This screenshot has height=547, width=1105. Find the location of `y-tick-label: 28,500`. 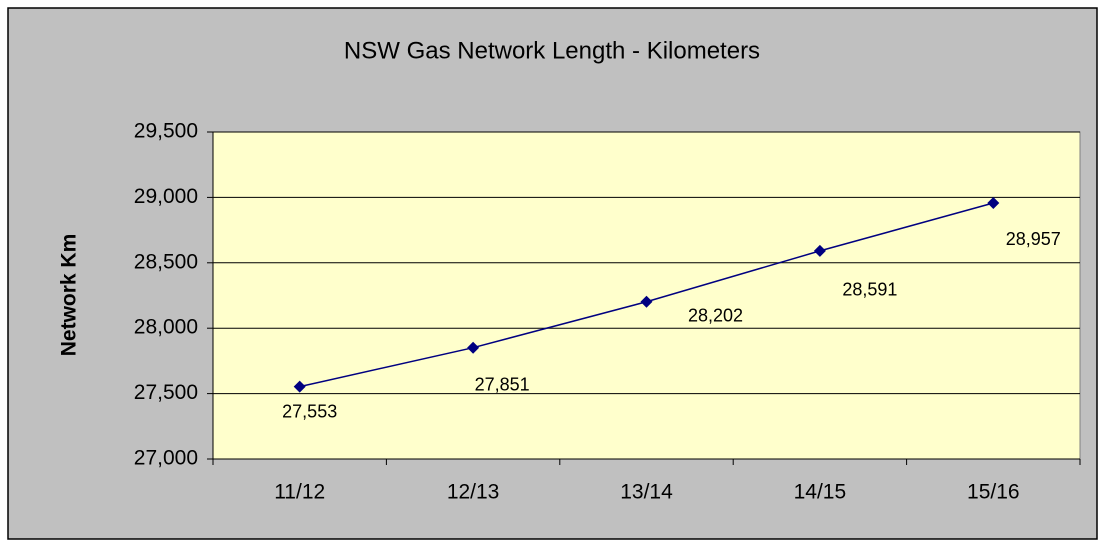

y-tick-label: 28,500 is located at coordinates (166, 261).